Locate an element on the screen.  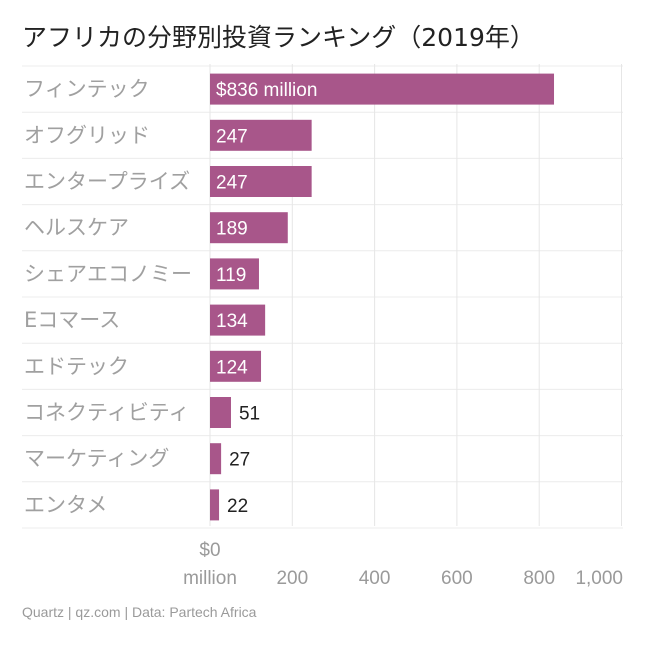
value-label: 134 is located at coordinates (232, 321).